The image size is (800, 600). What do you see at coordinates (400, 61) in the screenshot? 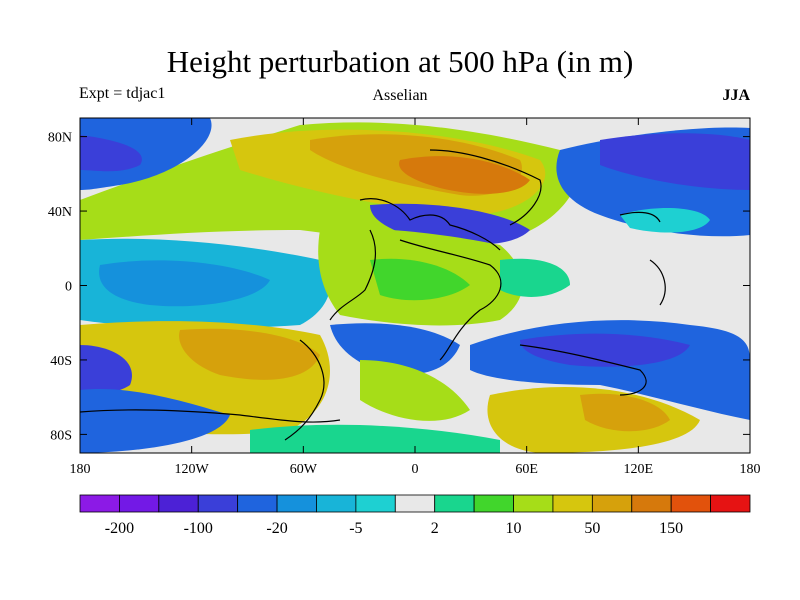
I see `plot-title: Height perturbation at 500 hPa (in m)` at bounding box center [400, 61].